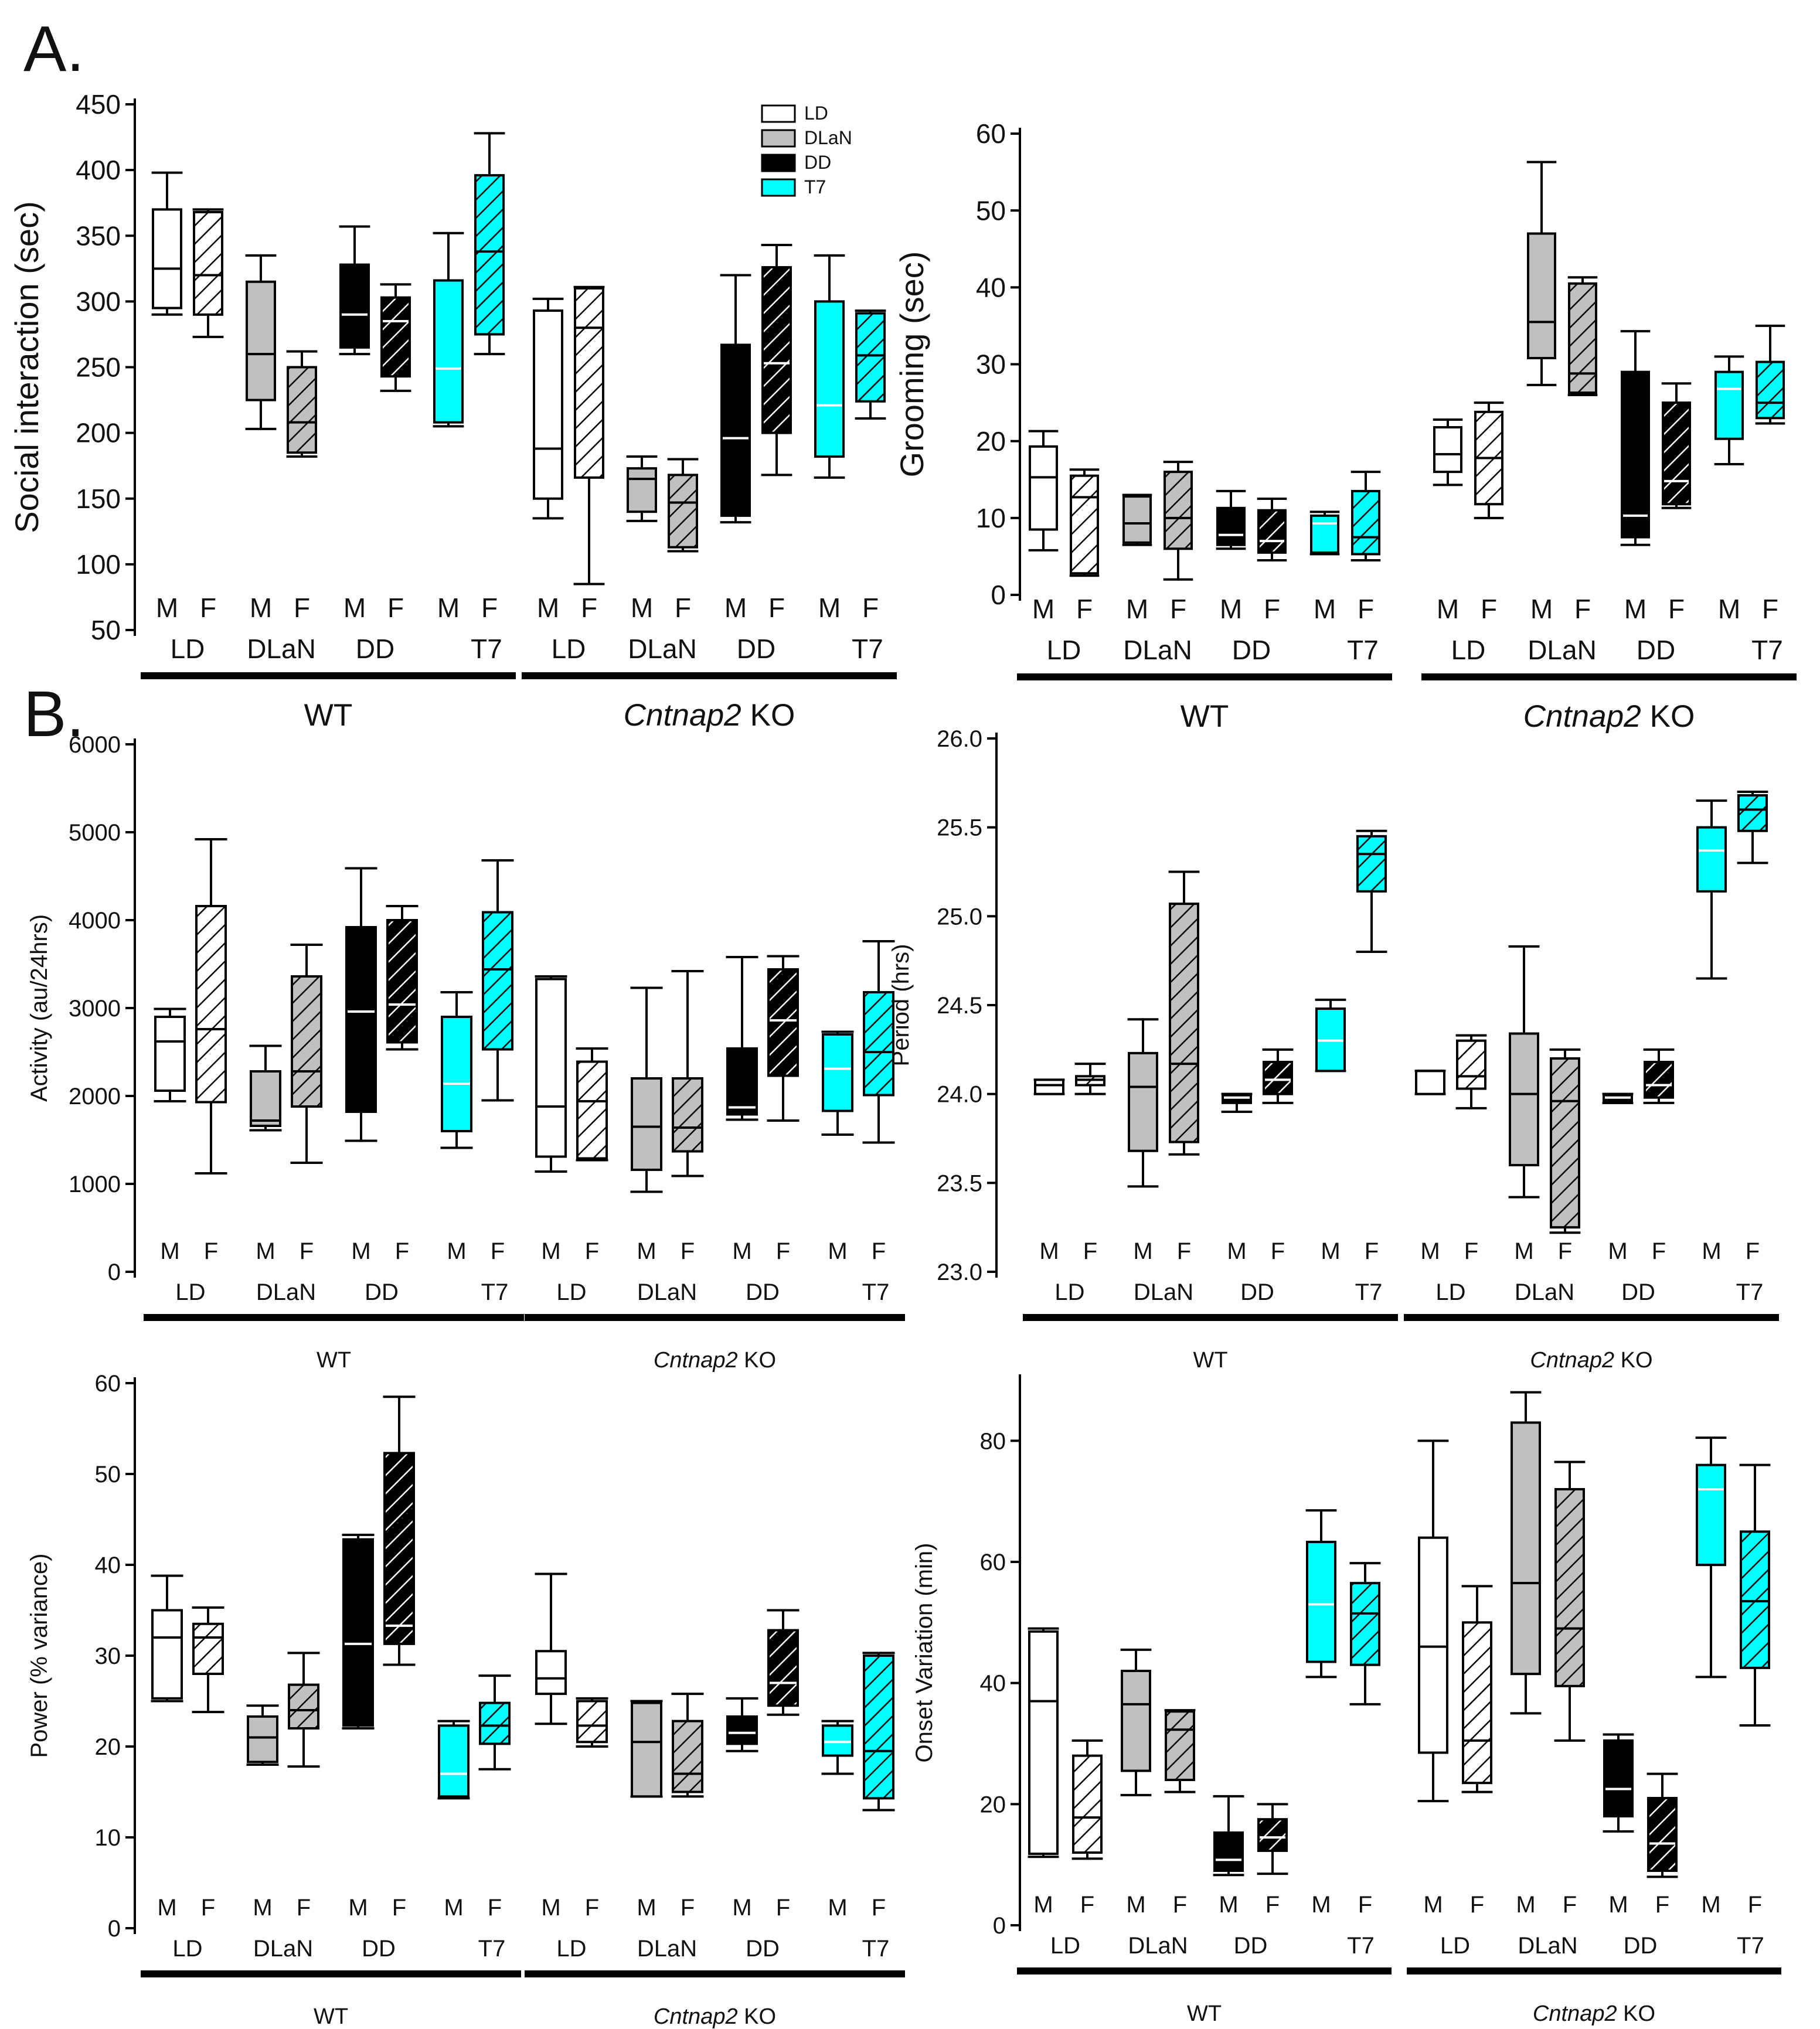  Describe the element at coordinates (646, 1749) in the screenshot. I see `box-ko-dlan-m` at that location.